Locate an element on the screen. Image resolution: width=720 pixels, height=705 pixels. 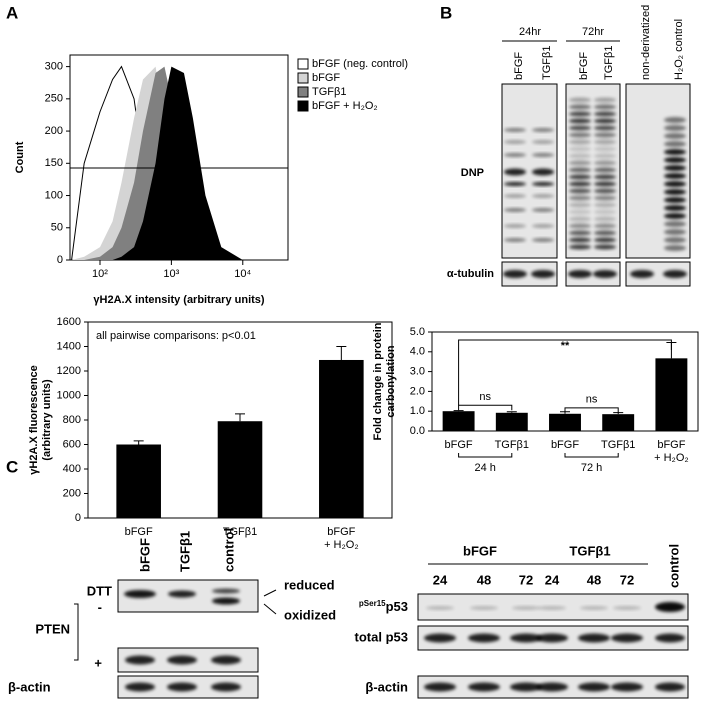
legend-swatch is located at coordinates (303, 78).